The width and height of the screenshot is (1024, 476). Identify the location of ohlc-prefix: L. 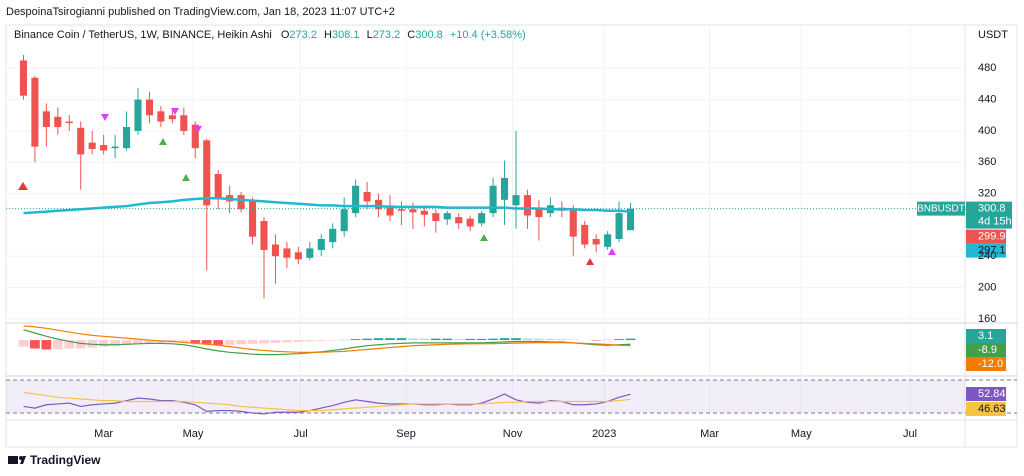
(370, 35).